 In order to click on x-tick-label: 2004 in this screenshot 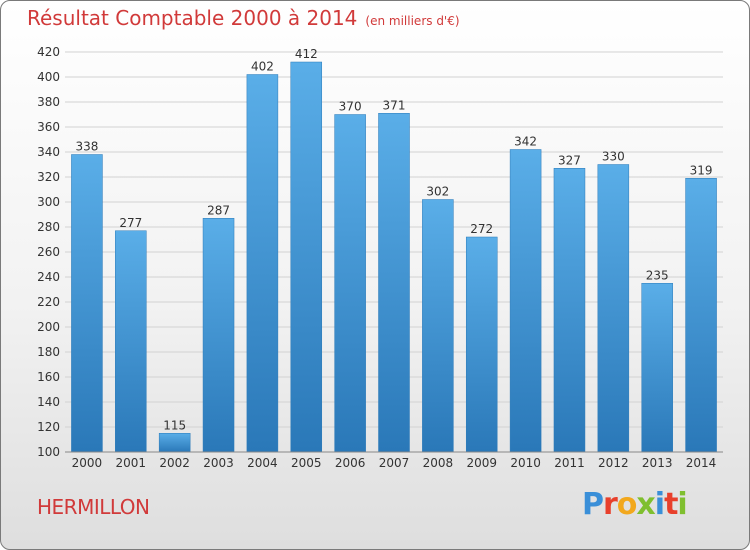, I will do `click(262, 463)`.